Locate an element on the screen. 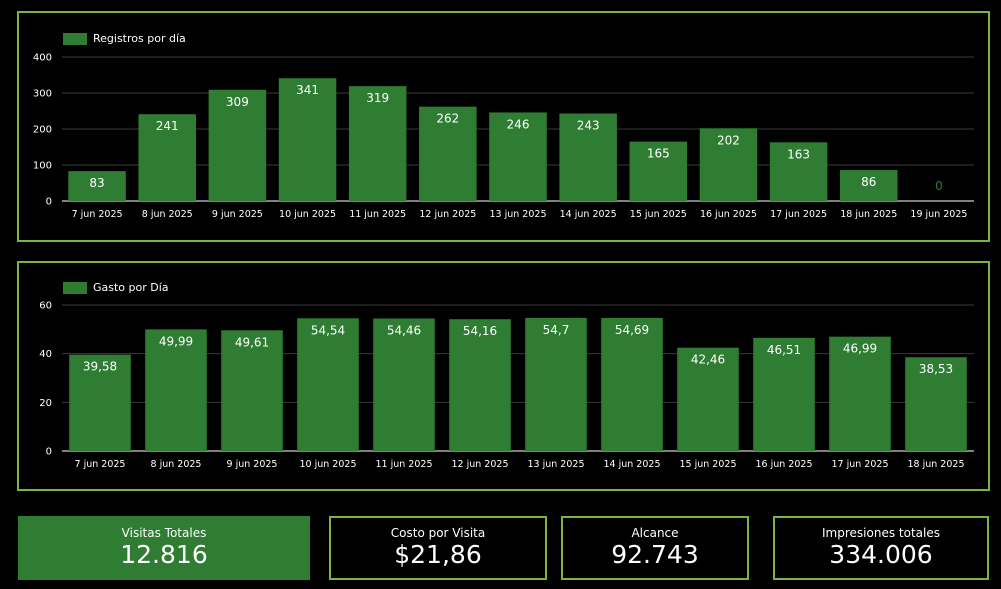  kpi-visitas-totales: Visitas Totales 12.816 is located at coordinates (164, 548).